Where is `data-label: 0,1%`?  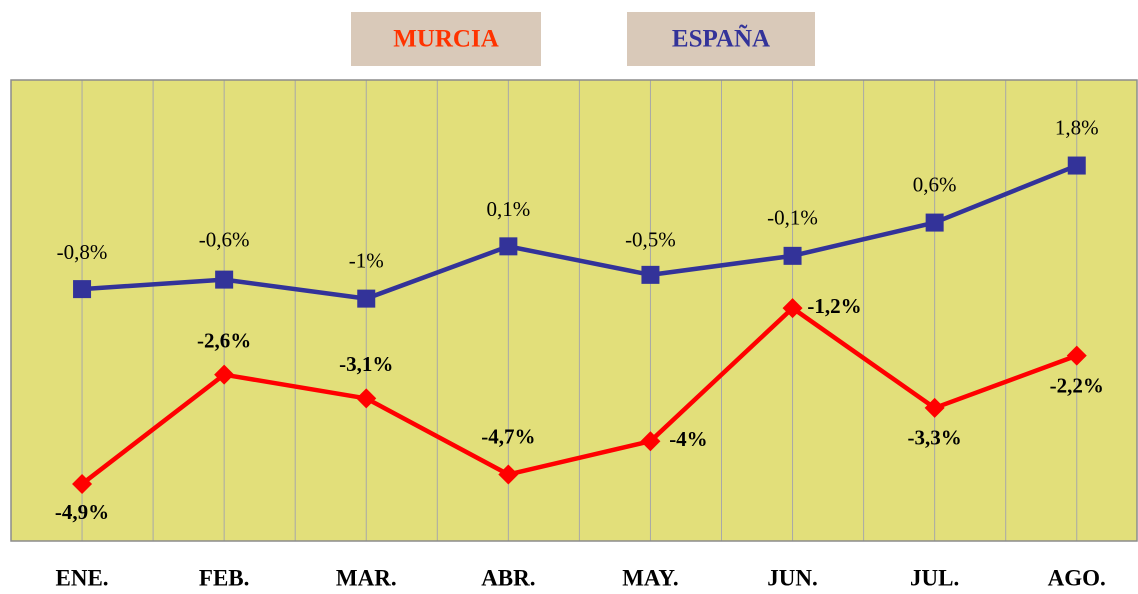 data-label: 0,1% is located at coordinates (508, 209).